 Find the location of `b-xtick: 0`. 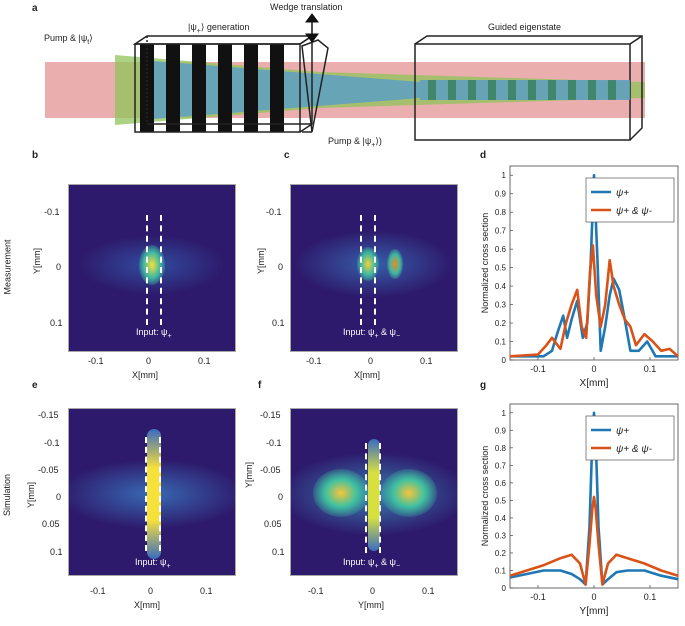

b-xtick: 0 is located at coordinates (149, 361).